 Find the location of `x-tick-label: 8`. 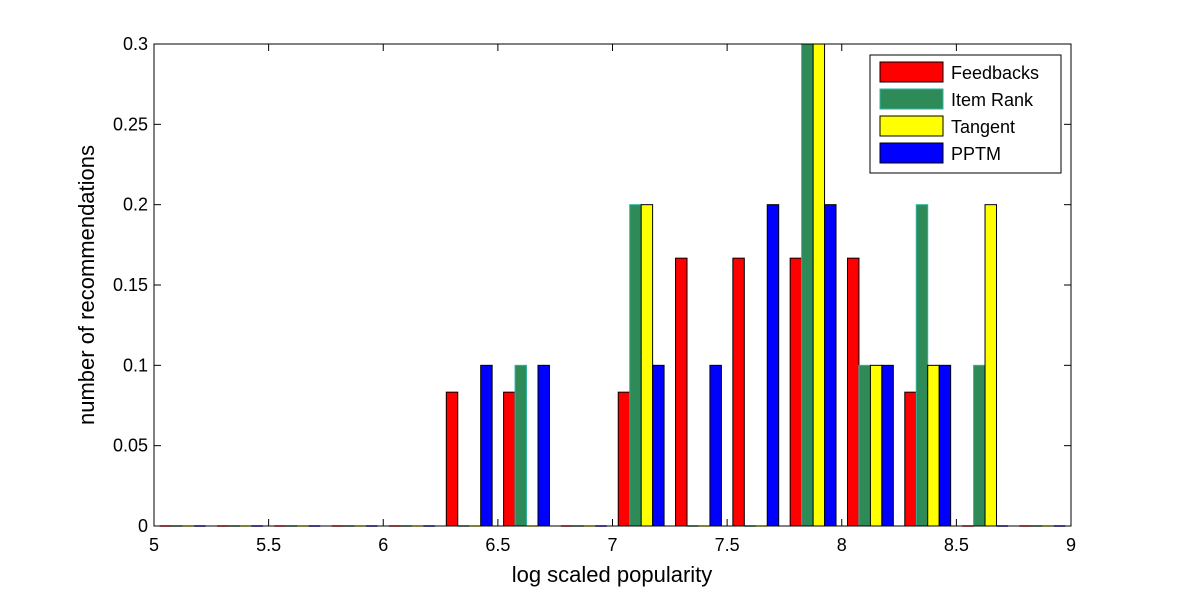

x-tick-label: 8 is located at coordinates (842, 545).